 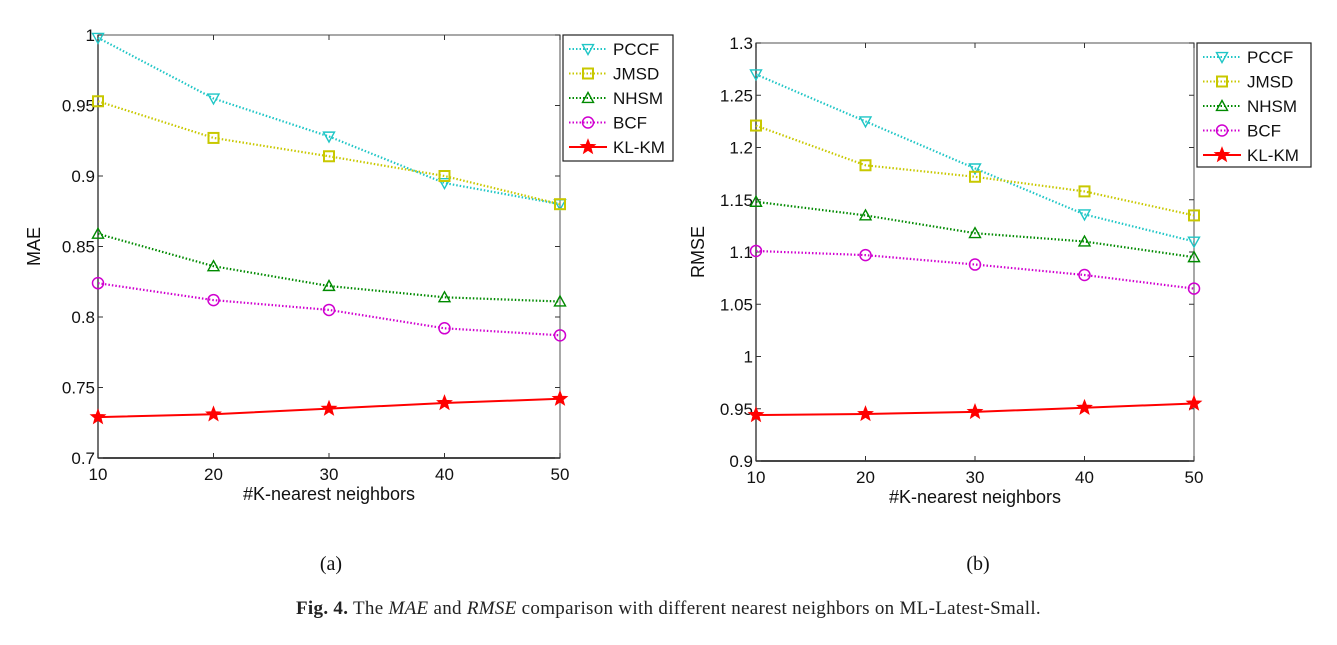 What do you see at coordinates (491, 608) in the screenshot?
I see `caption-rmse: RMSE` at bounding box center [491, 608].